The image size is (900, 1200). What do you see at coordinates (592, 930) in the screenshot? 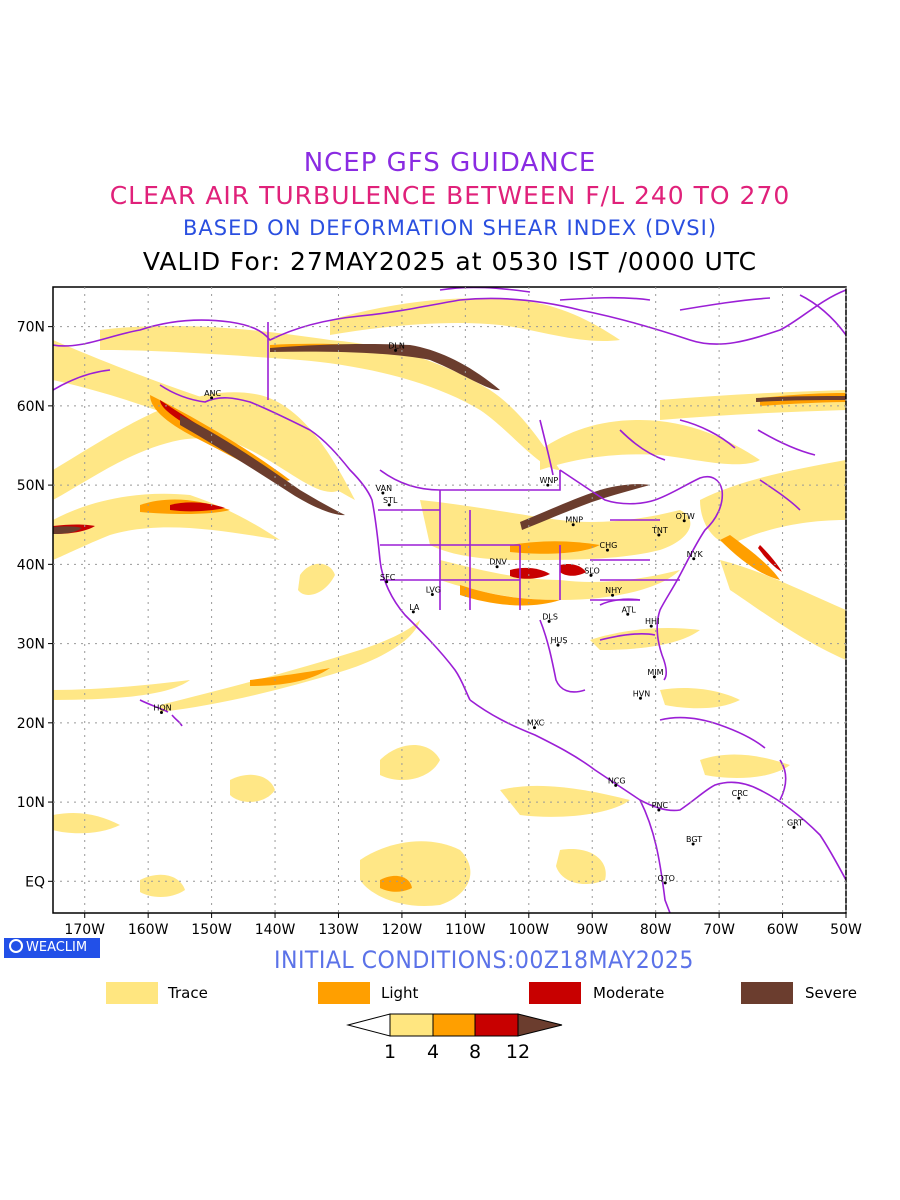
I see `lon-tick-label: 90W` at bounding box center [592, 930].